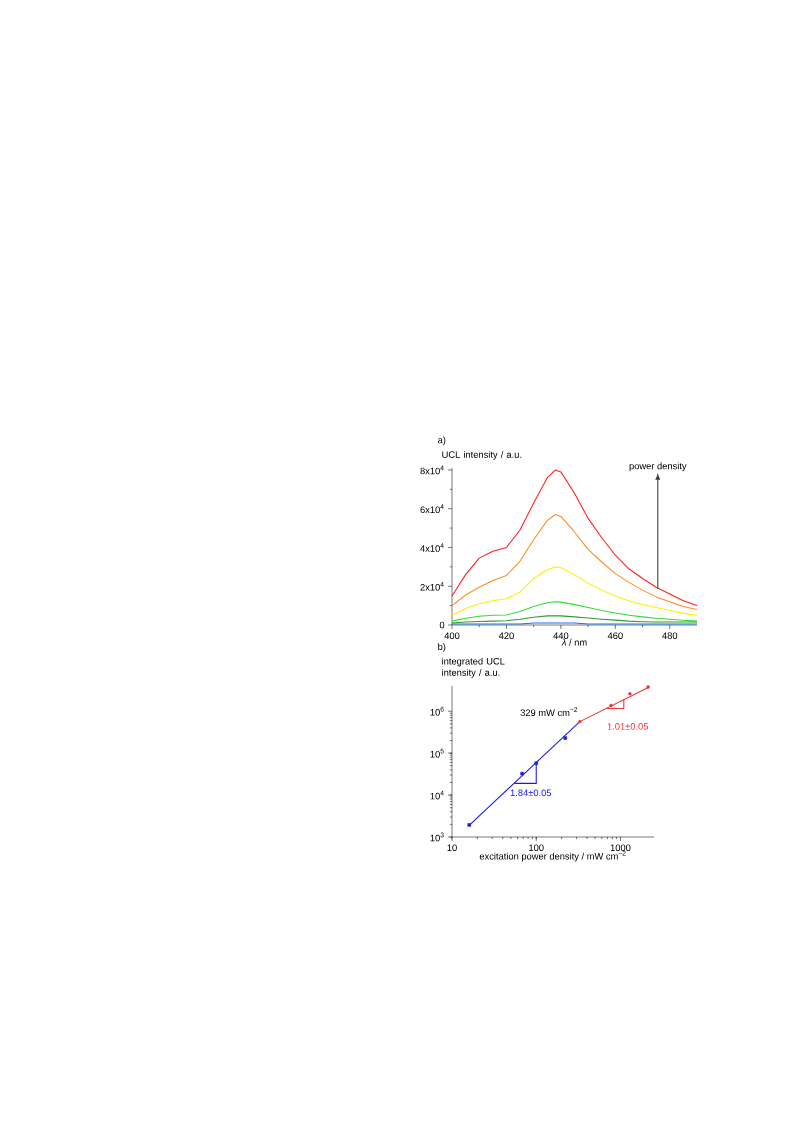  I want to click on annotation: power density, so click(658, 467).